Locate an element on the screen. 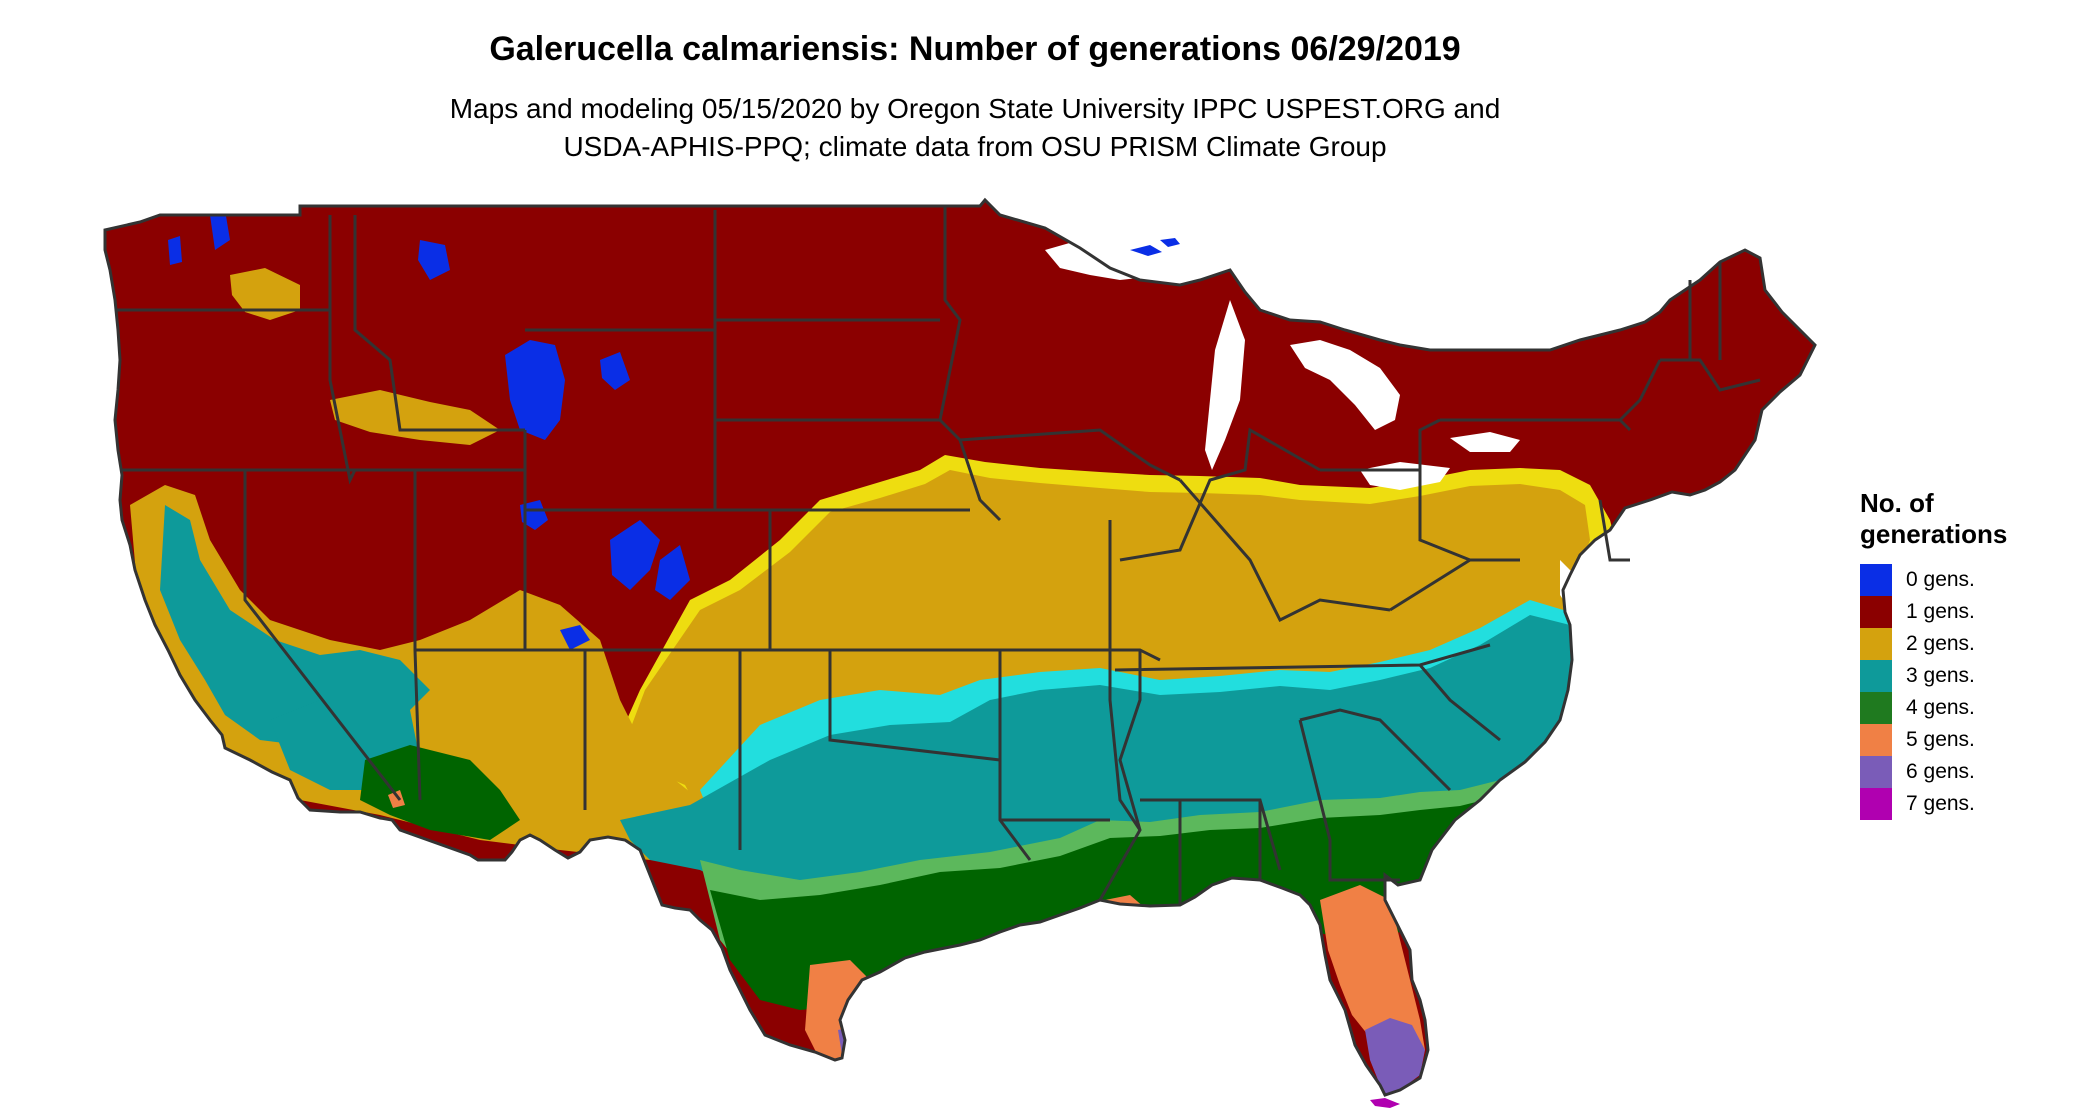  legend-item: 6 gens. is located at coordinates (1933, 772).